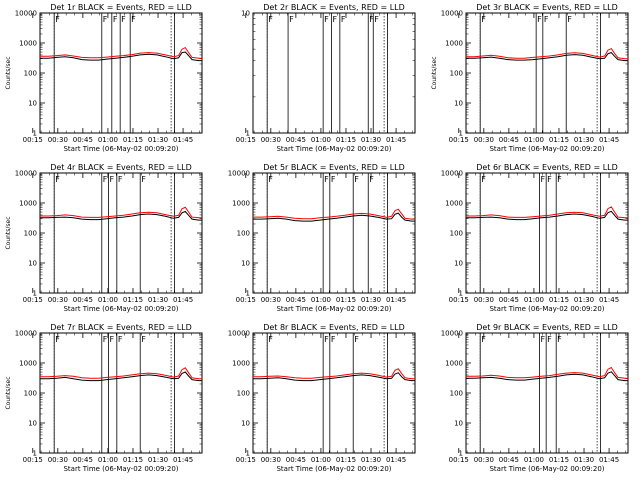 This screenshot has width=640, height=480. What do you see at coordinates (121, 167) in the screenshot?
I see `panel-title: Det 4r BLACK = Events, RED = LLD` at bounding box center [121, 167].